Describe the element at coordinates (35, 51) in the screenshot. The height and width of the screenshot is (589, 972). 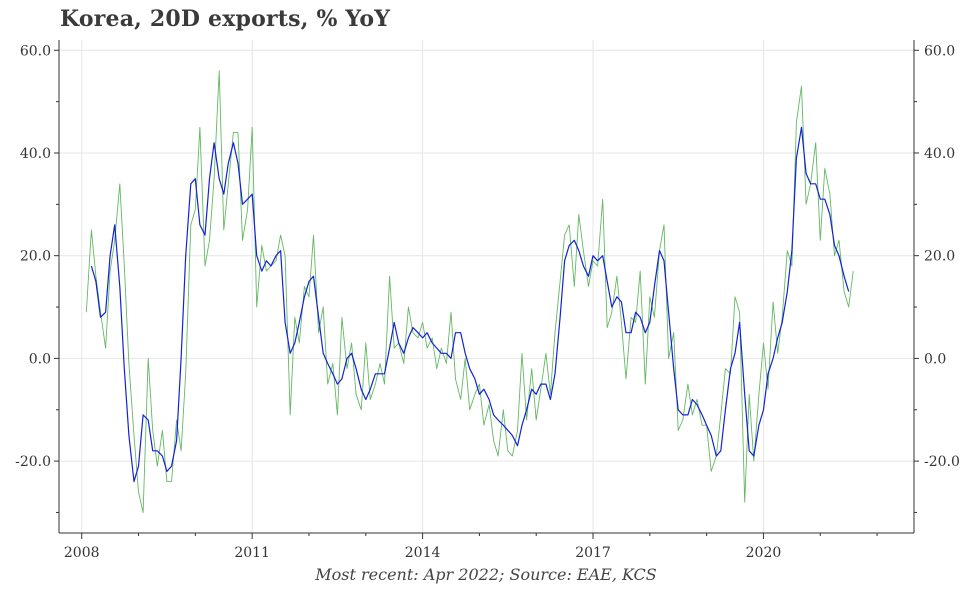
I see `y-tick-label-left: 60.0` at that location.